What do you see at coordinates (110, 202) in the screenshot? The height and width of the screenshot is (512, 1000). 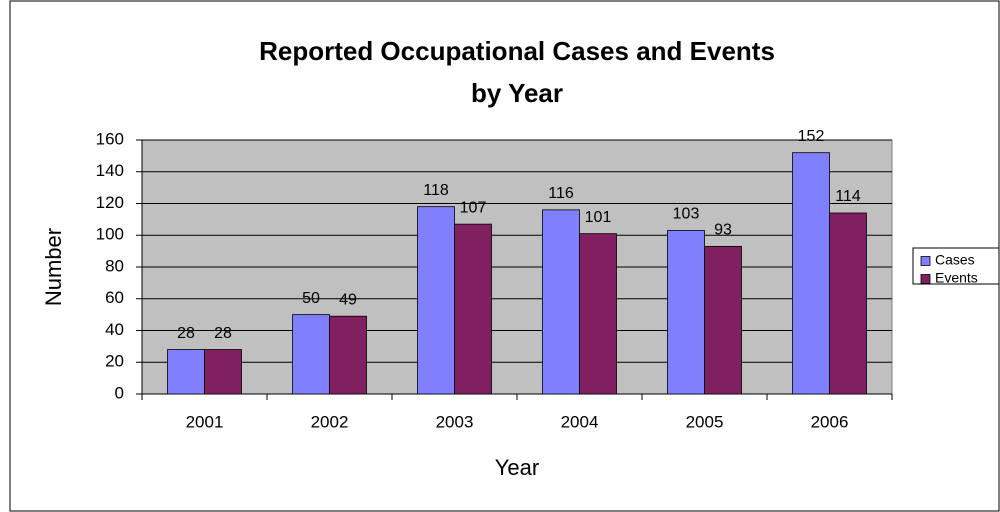 I see `y-tick-label: 120` at bounding box center [110, 202].